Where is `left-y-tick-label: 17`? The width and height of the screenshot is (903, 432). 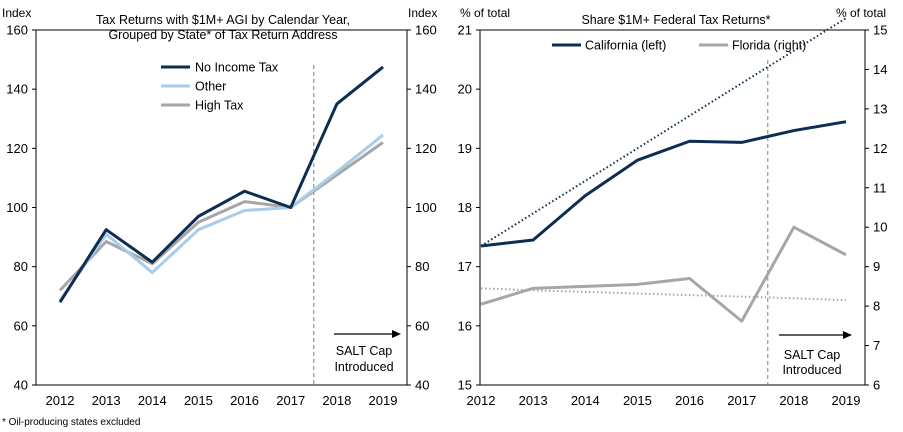 left-y-tick-label: 17 is located at coordinates (465, 266).